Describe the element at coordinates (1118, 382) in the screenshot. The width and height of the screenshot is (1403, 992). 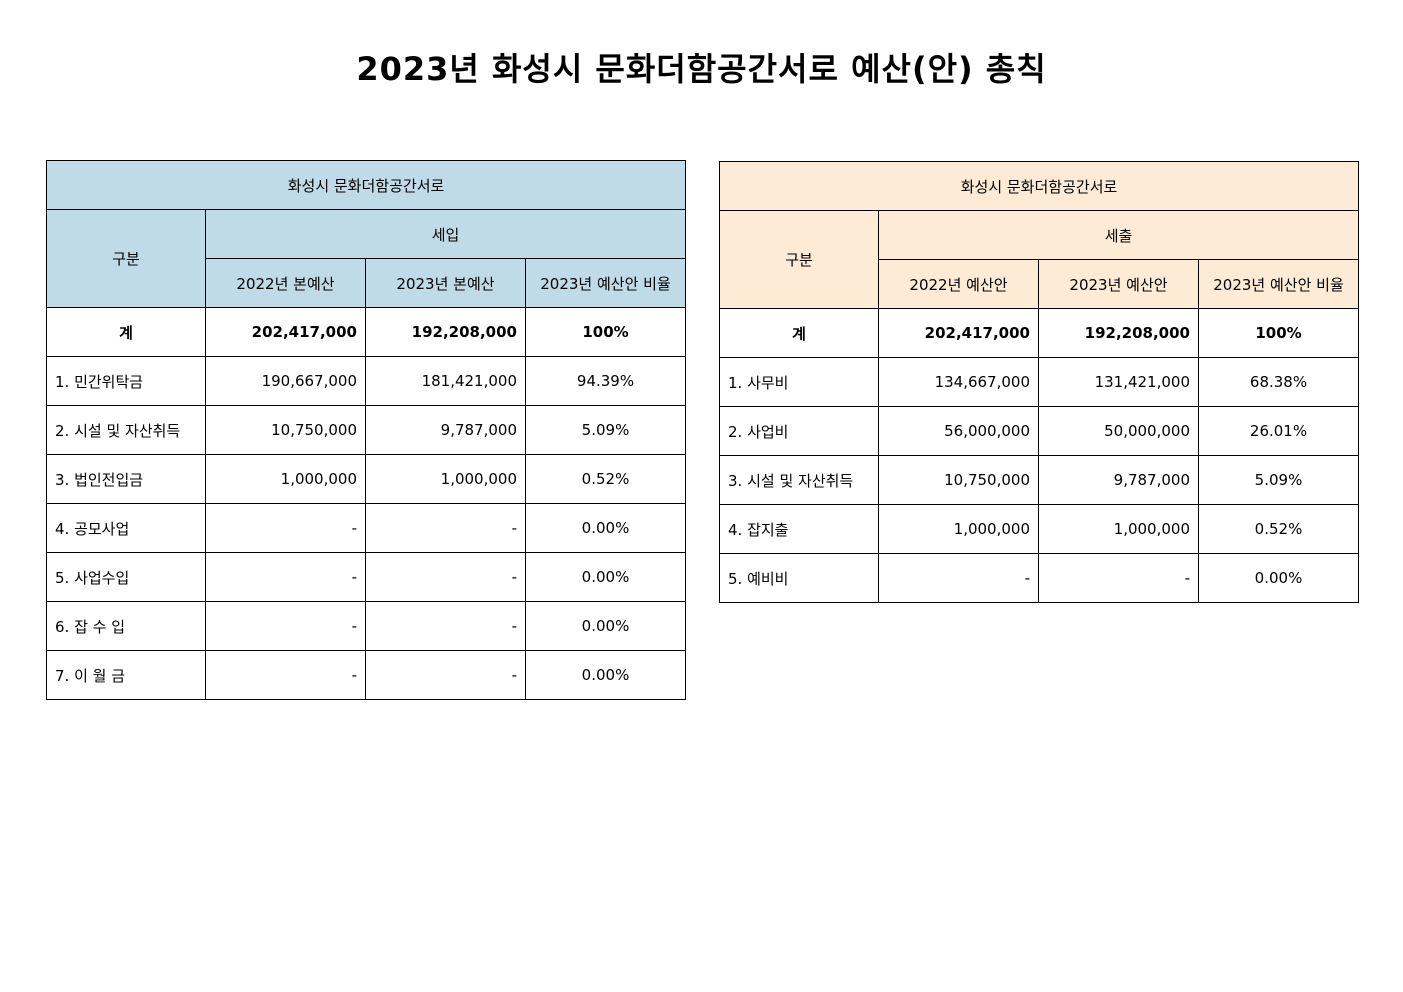
I see `cell-2023: 131,421,000` at that location.